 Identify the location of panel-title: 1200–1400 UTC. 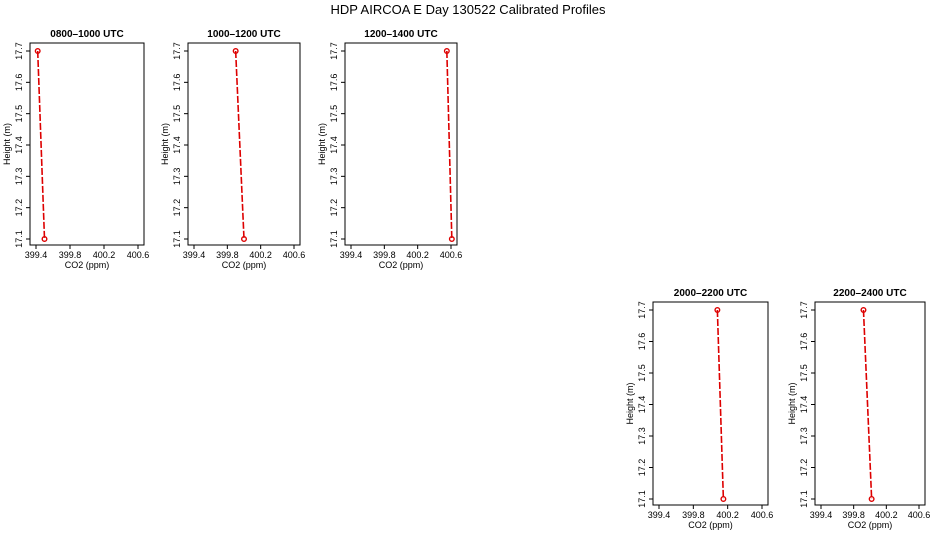
(400, 34).